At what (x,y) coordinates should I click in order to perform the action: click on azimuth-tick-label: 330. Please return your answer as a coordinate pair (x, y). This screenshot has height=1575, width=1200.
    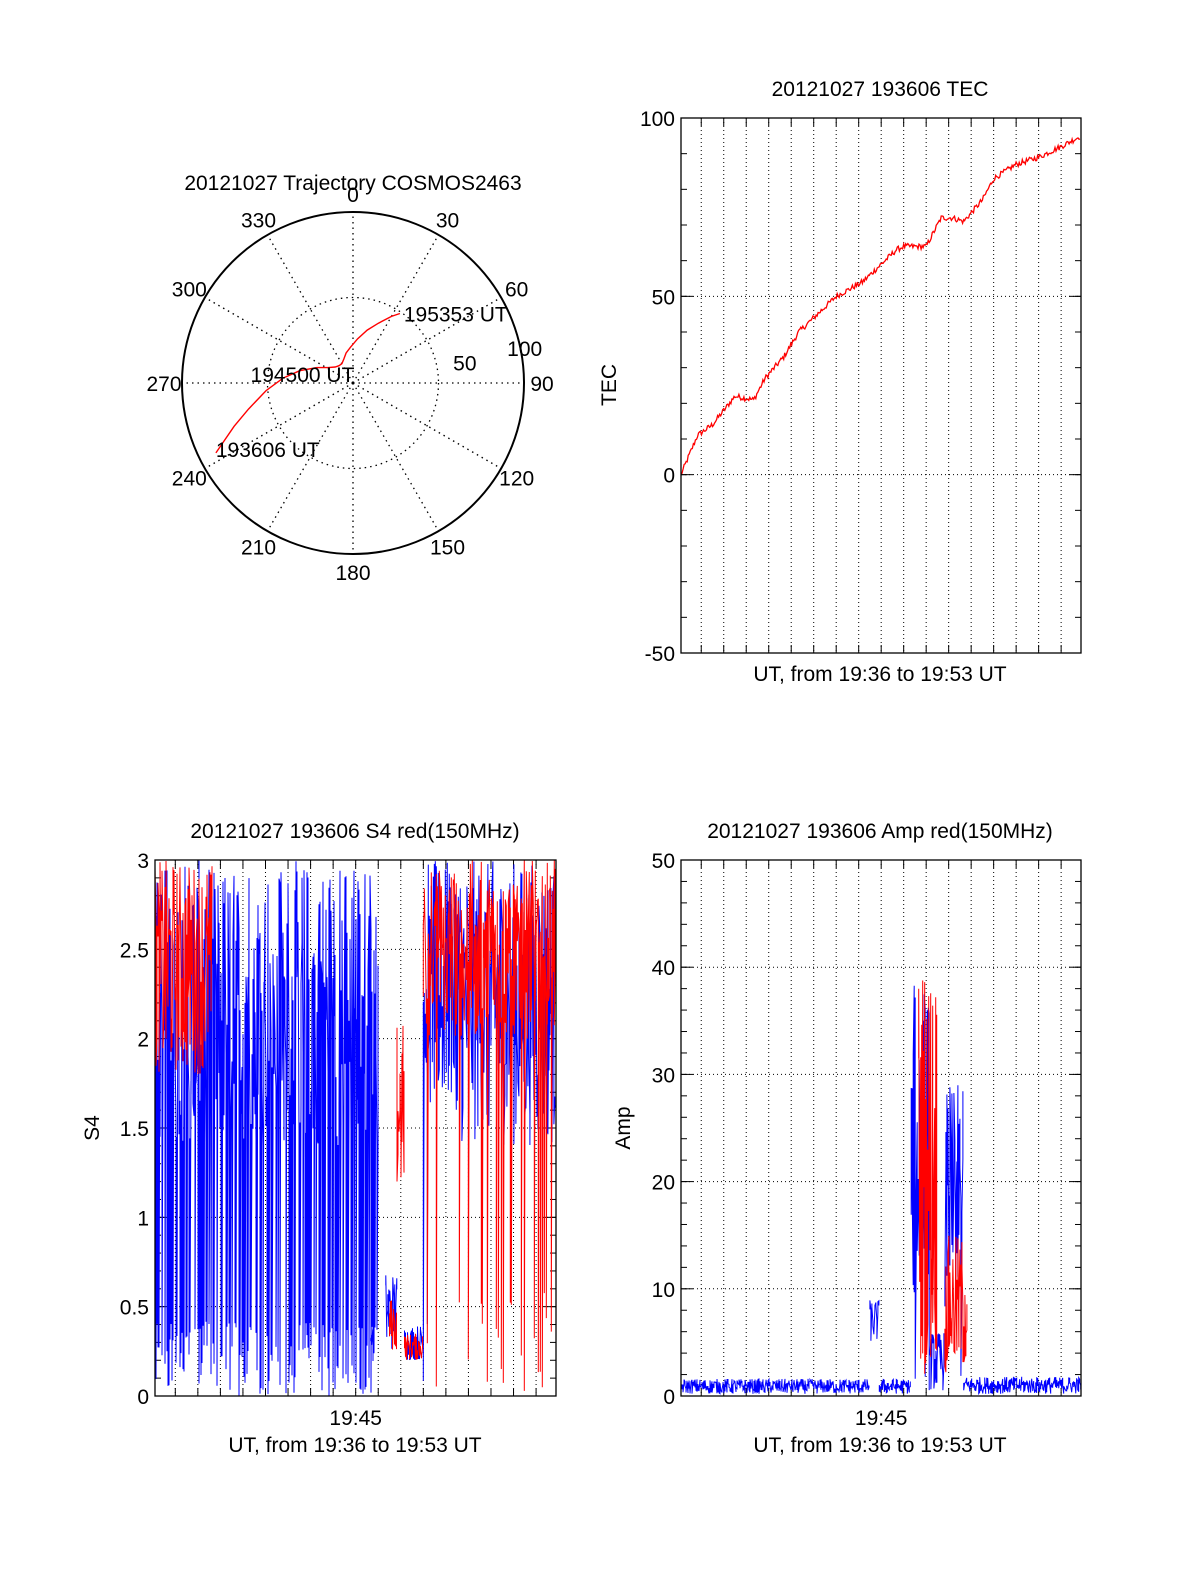
    Looking at the image, I should click on (258, 220).